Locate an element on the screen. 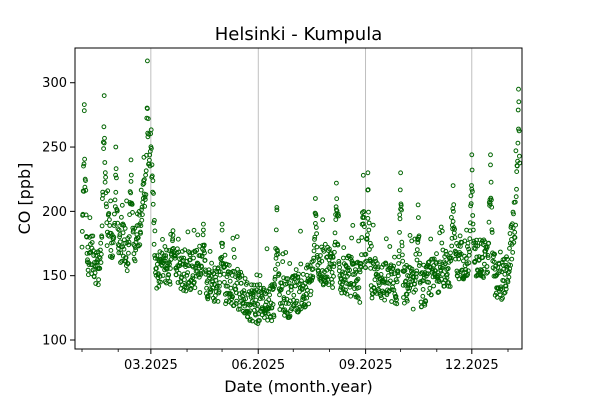 This screenshot has height=400, width=600. y-axis: 100 150 200 250 300 is located at coordinates (58, 212).